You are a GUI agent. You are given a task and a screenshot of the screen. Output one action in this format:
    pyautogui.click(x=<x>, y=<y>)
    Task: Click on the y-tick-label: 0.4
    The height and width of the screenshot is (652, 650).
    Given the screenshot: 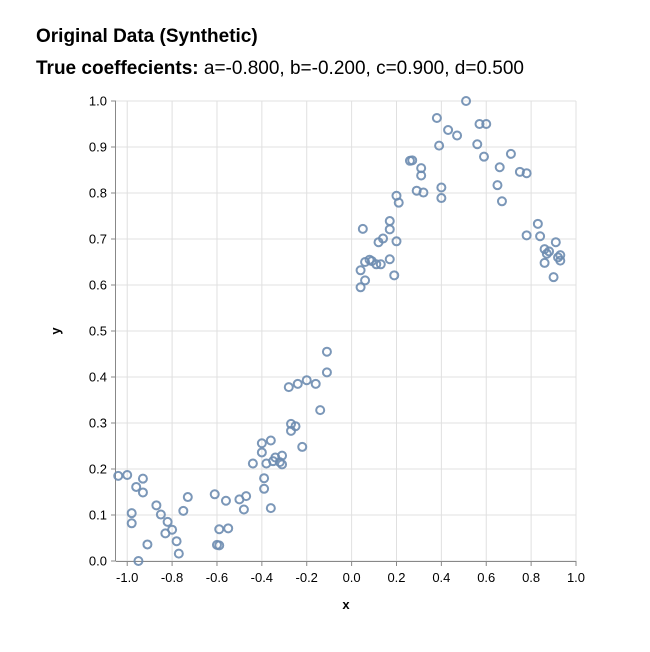 What is the action you would take?
    pyautogui.click(x=98, y=377)
    